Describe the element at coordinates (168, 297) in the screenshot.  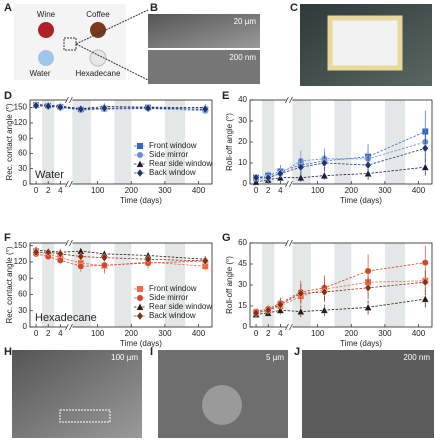
I see `legend-label: Side mirror` at that location.